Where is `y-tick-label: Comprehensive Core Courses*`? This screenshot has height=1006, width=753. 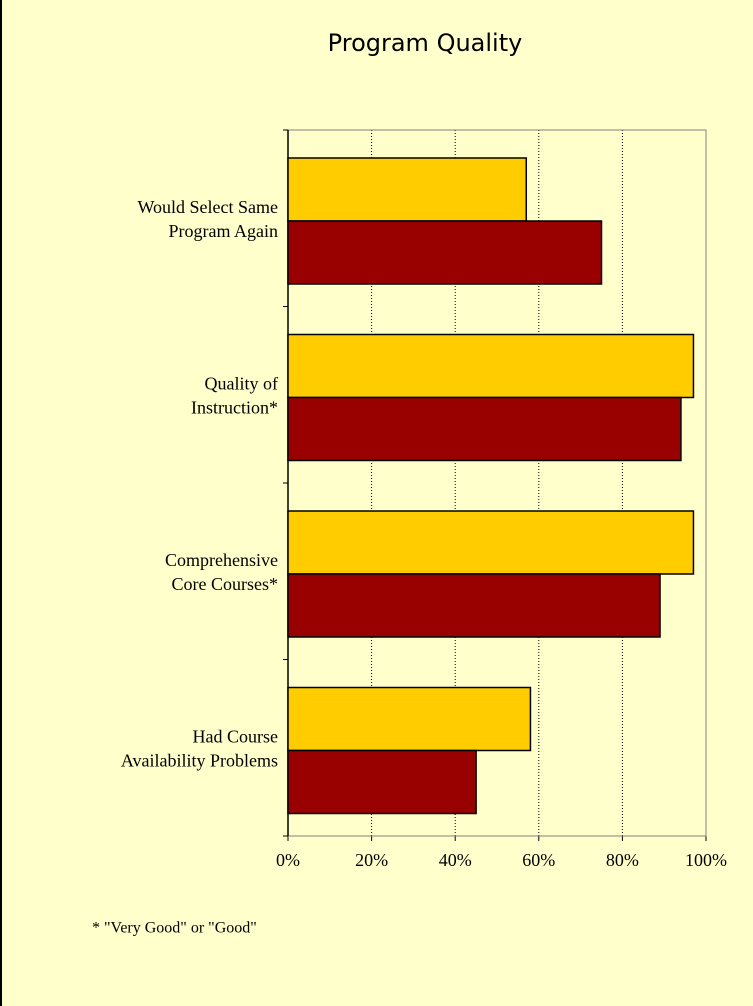 y-tick-label: Comprehensive Core Courses* is located at coordinates (221, 572).